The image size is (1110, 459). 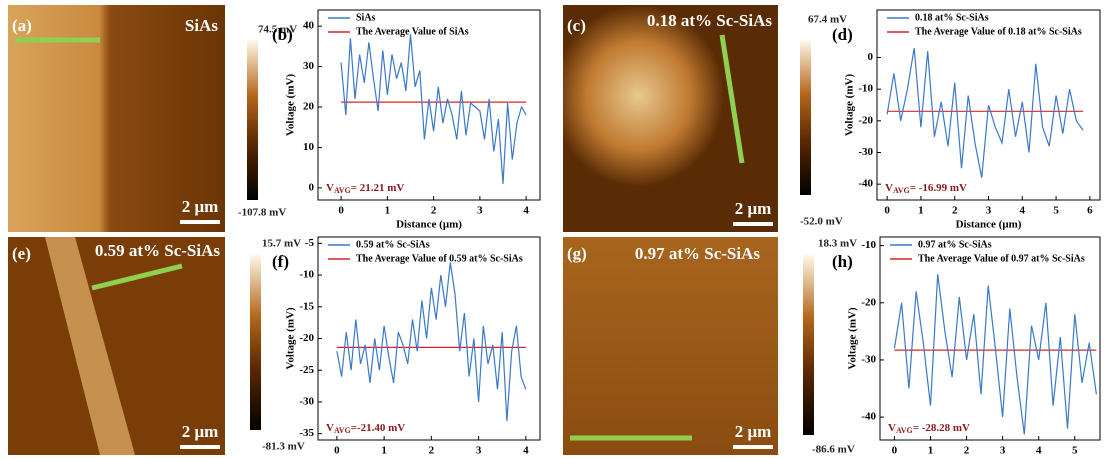 I want to click on y-tick-label: 40, so click(x=309, y=26).